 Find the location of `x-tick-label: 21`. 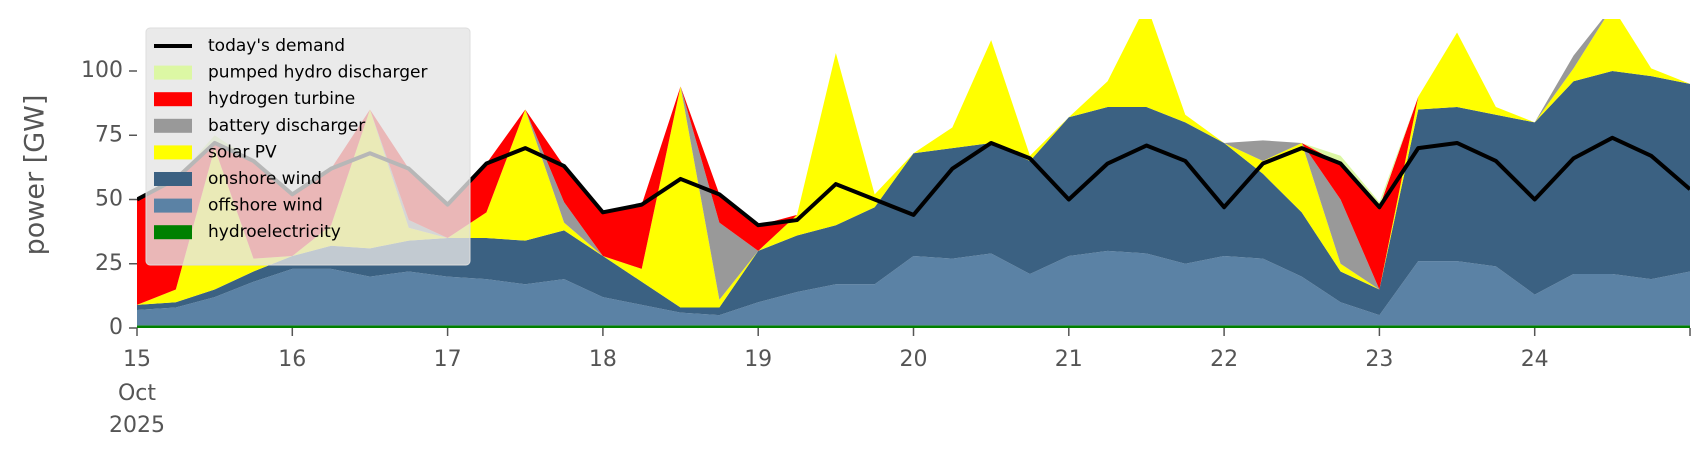

x-tick-label: 21 is located at coordinates (1069, 359).